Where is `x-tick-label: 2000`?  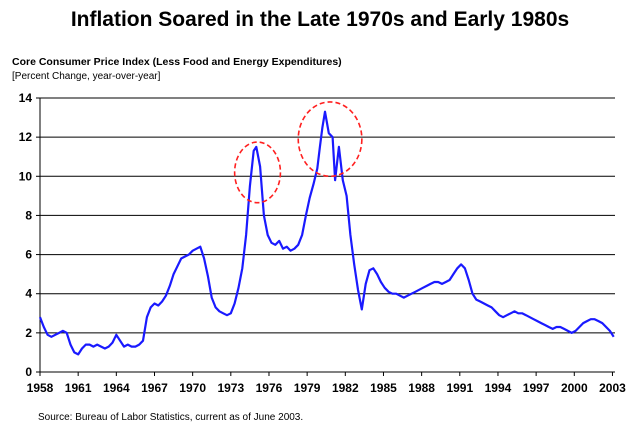 x-tick-label: 2000 is located at coordinates (574, 388).